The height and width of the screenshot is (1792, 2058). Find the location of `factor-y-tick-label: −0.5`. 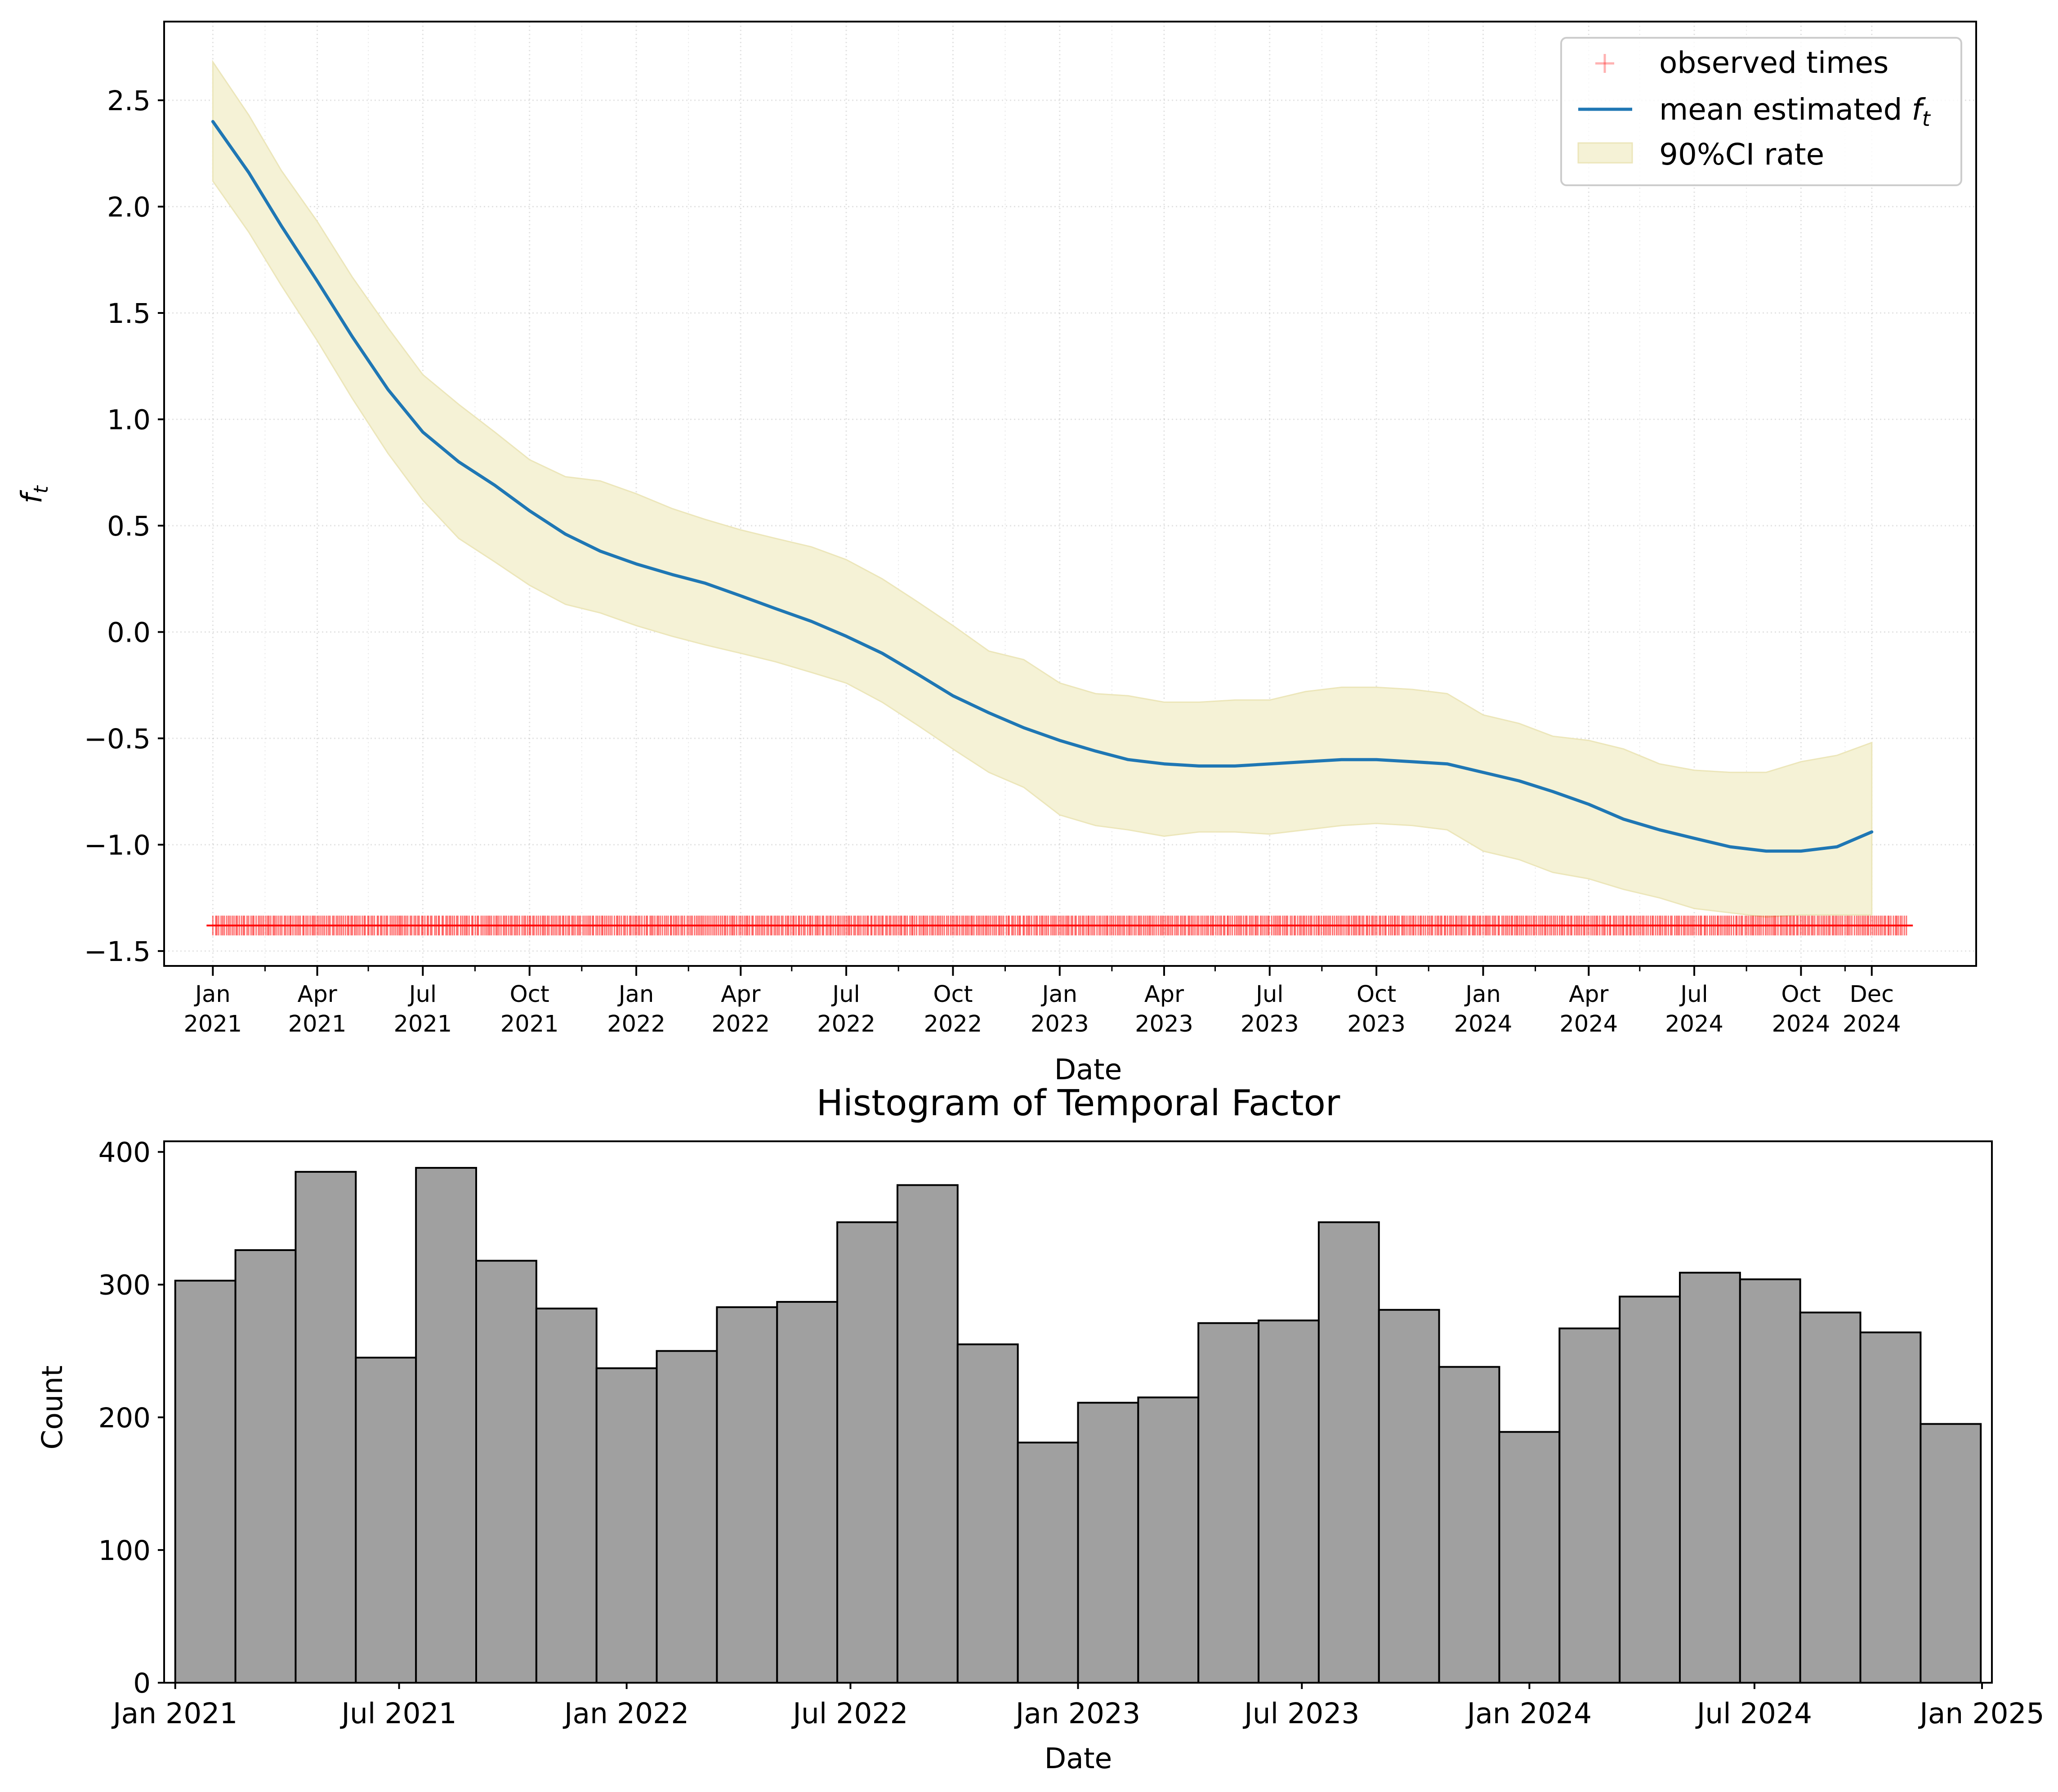

factor-y-tick-label: −0.5 is located at coordinates (118, 739).